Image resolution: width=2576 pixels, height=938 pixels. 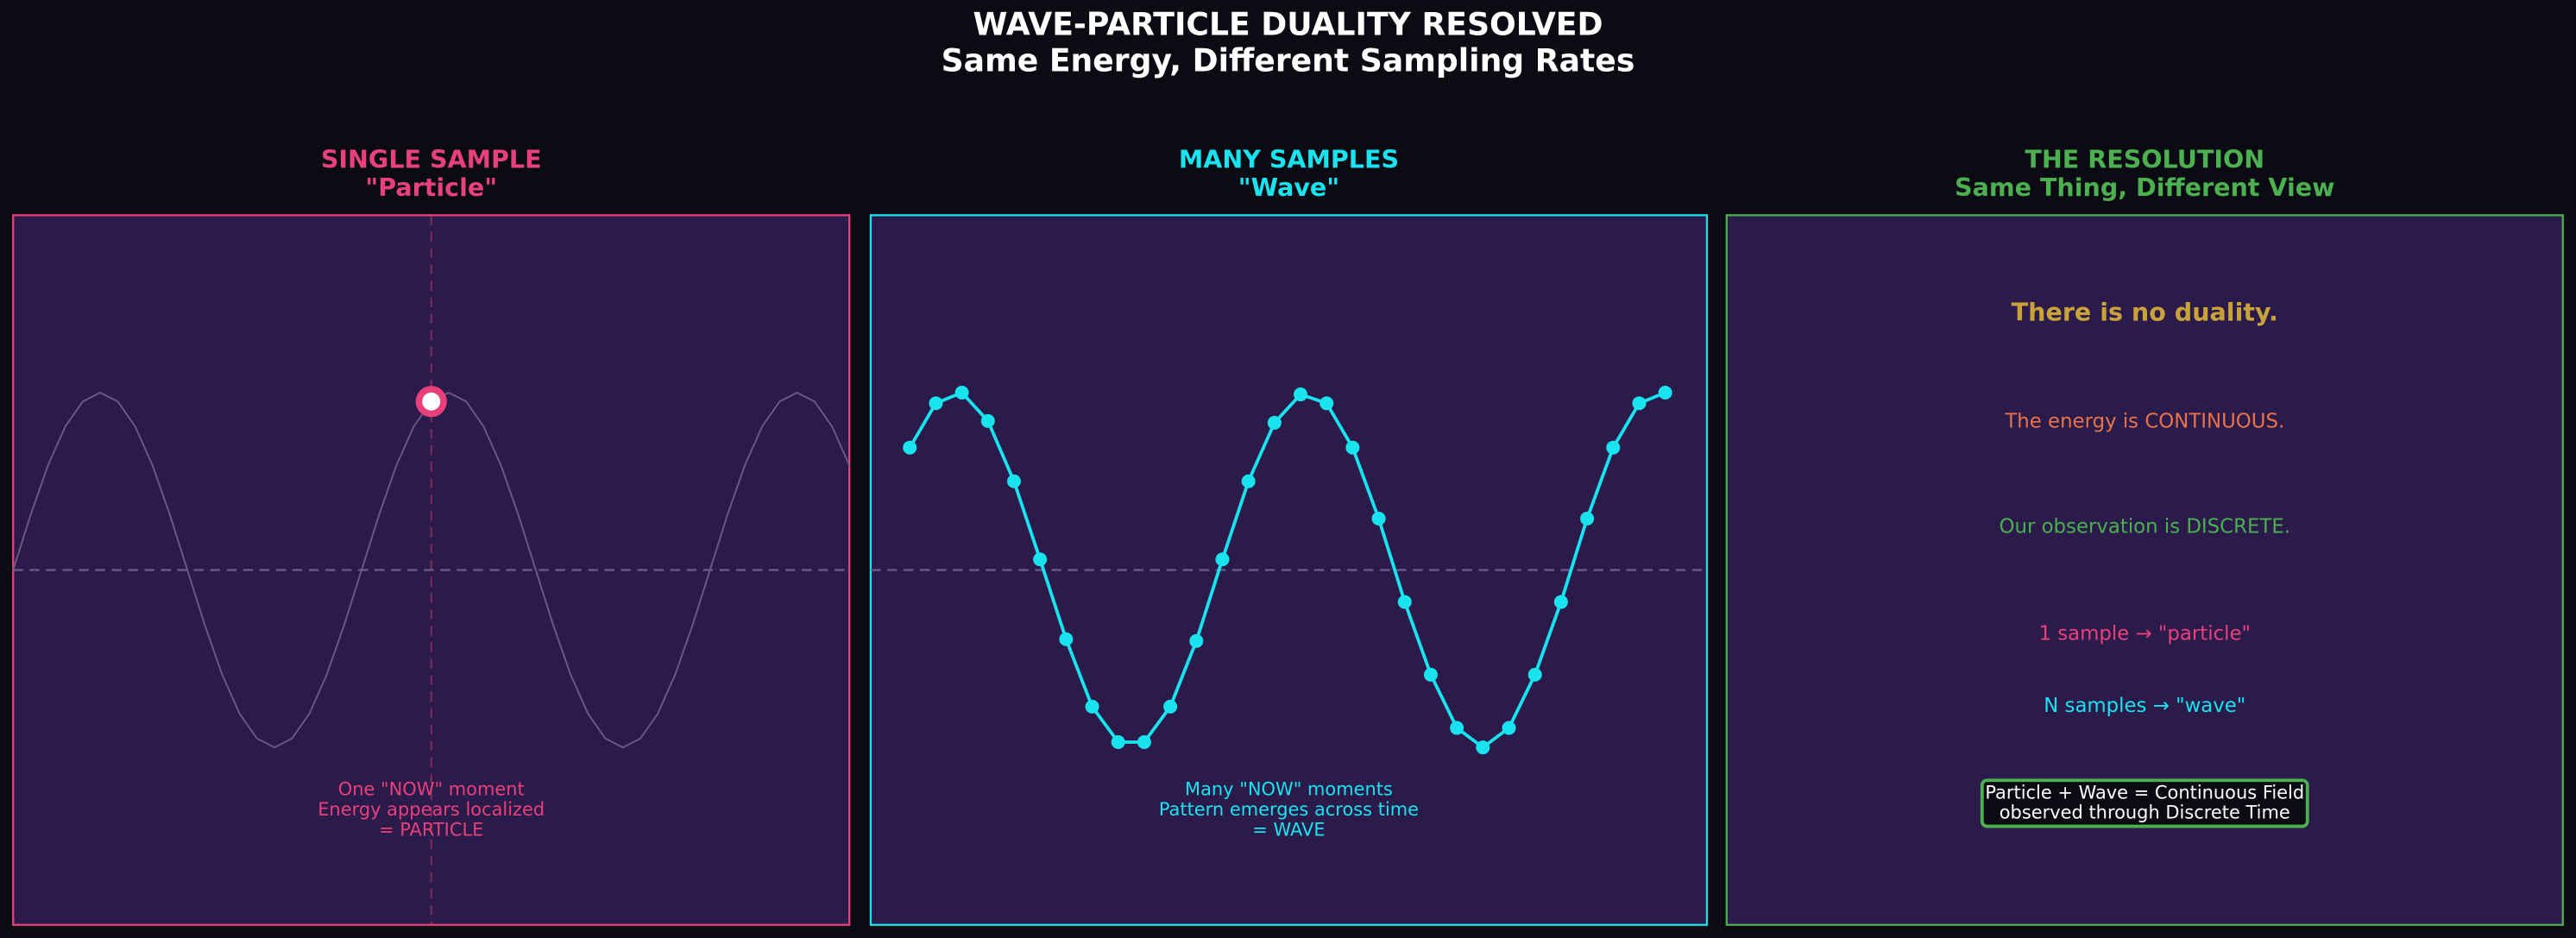 What do you see at coordinates (1289, 789) in the screenshot?
I see `annotation: Many "NOW" moments` at bounding box center [1289, 789].